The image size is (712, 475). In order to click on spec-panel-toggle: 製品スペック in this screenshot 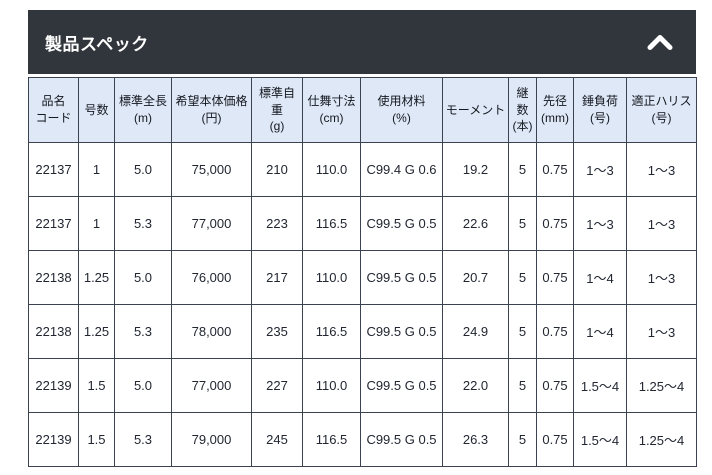, I will do `click(362, 42)`.